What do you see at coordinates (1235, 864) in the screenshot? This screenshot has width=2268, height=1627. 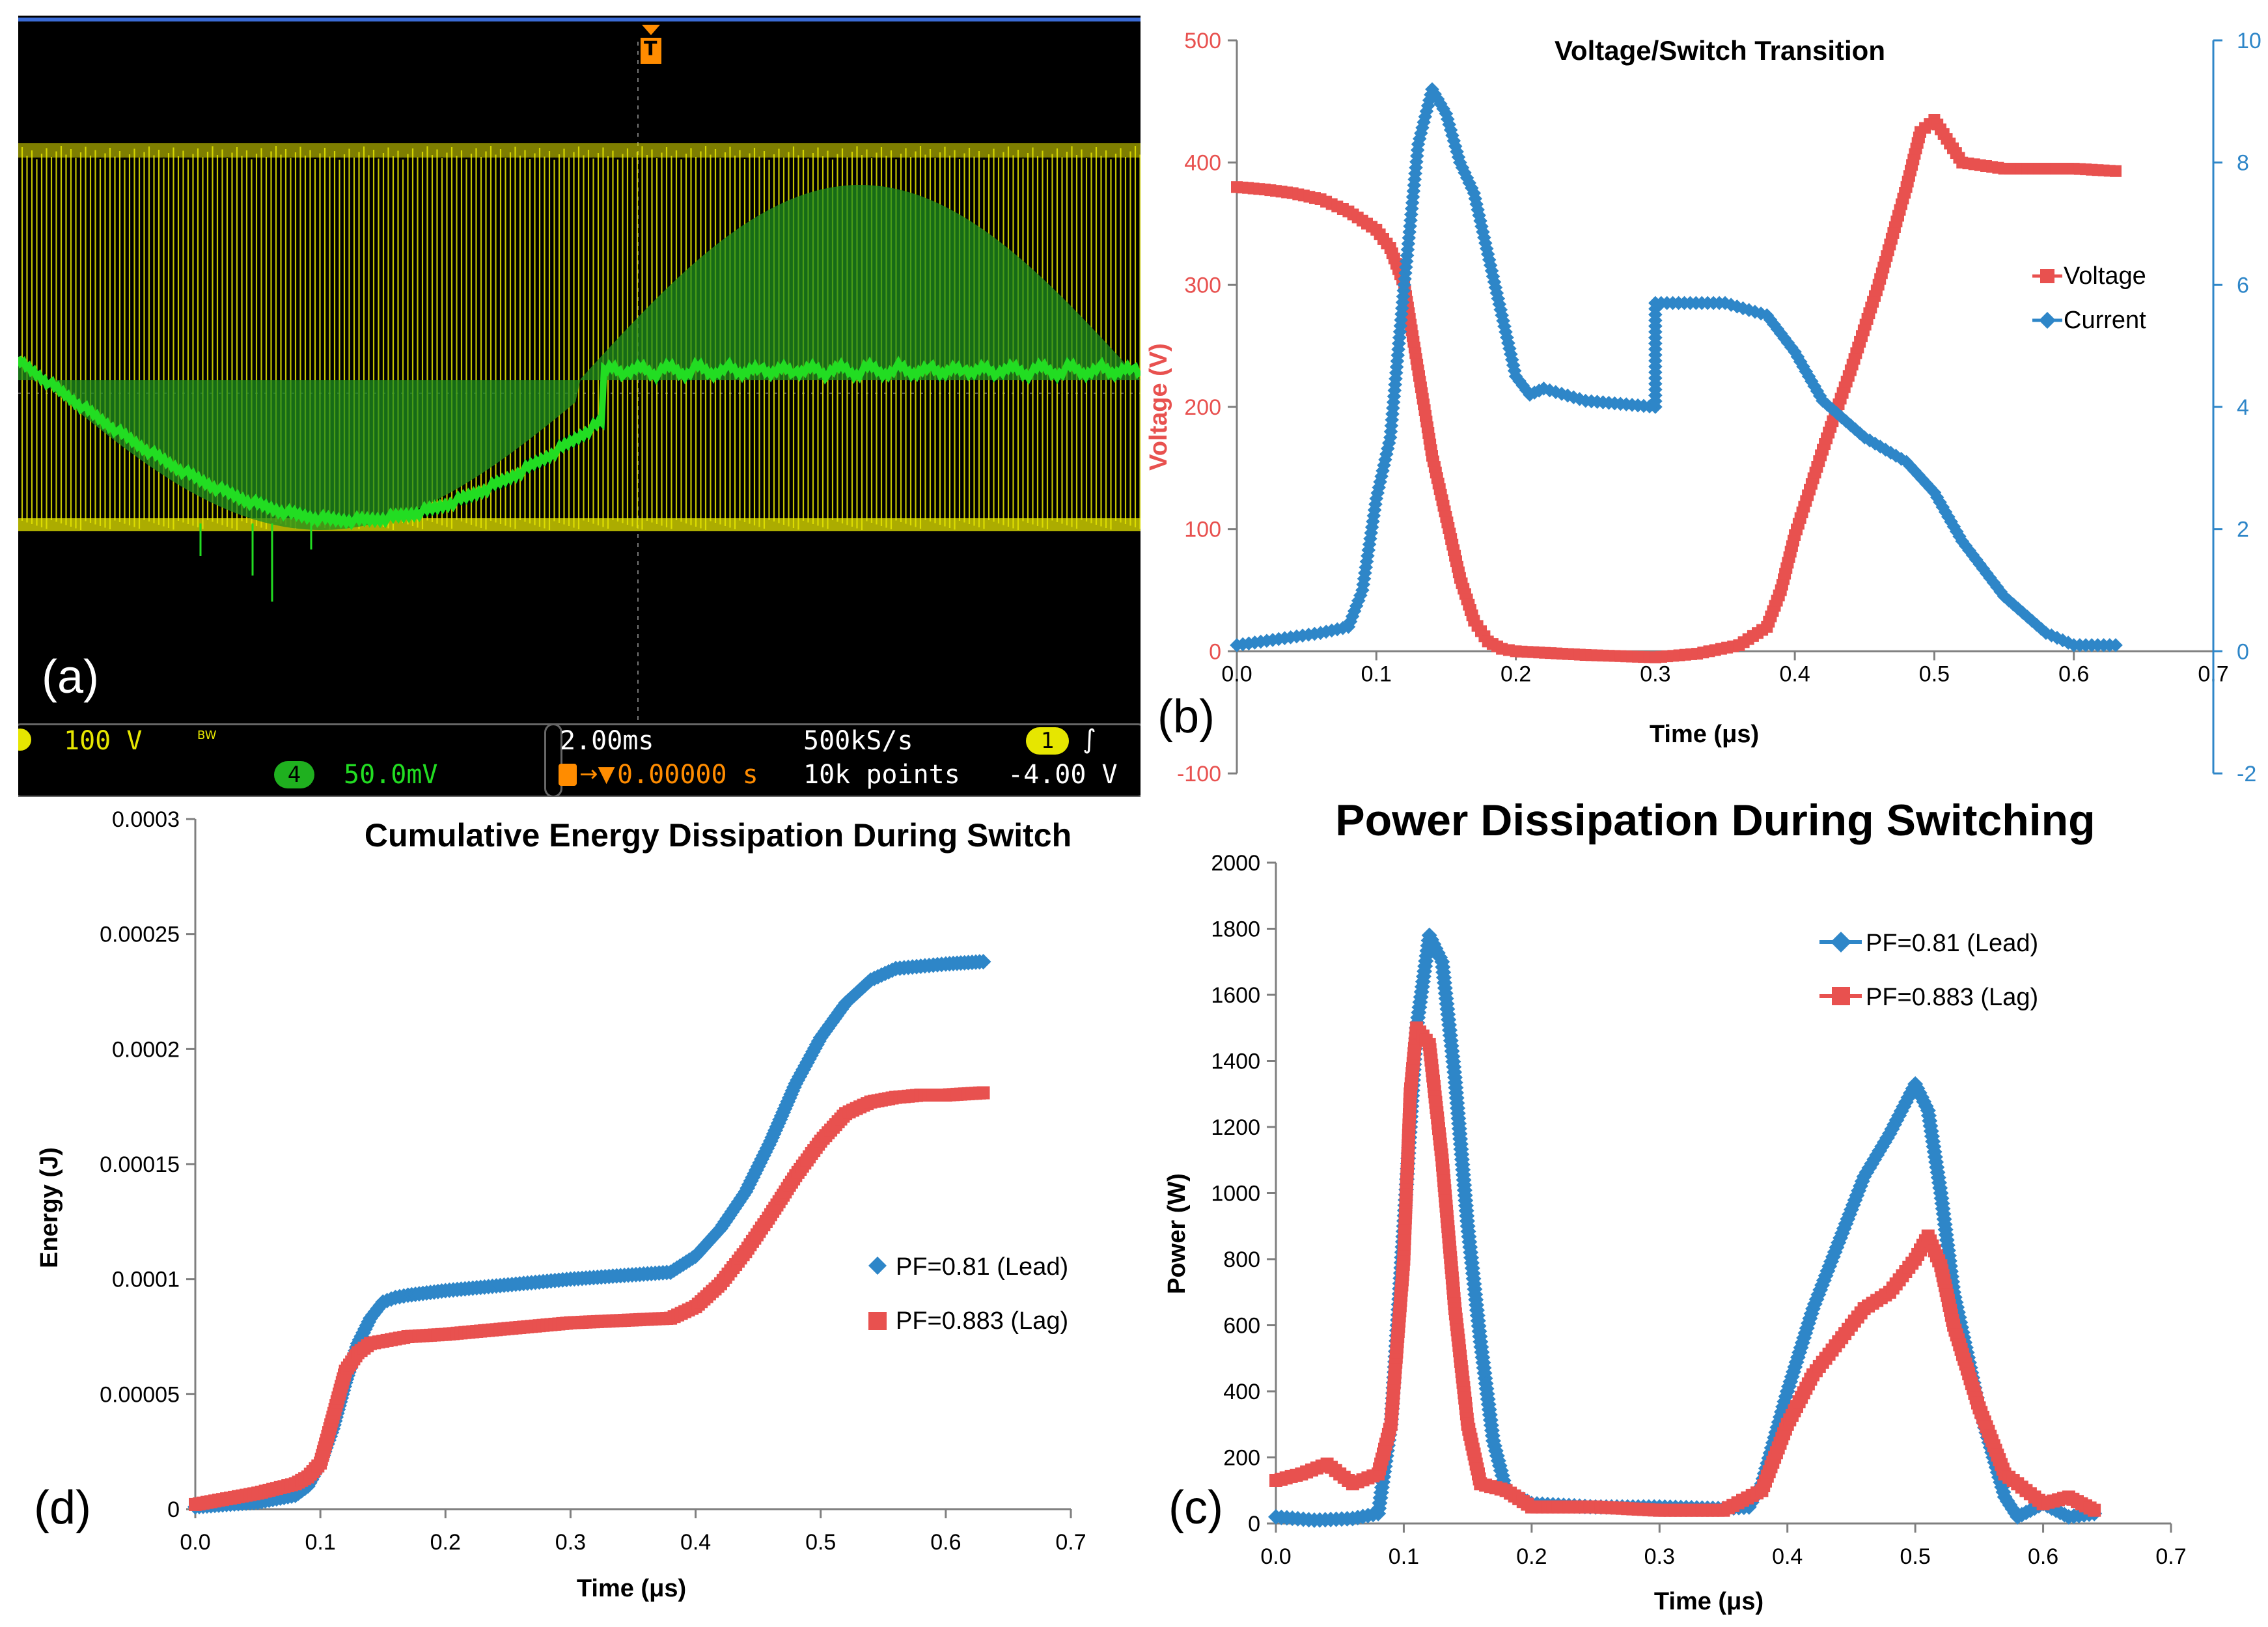 I see `y-tick-label: 2000` at bounding box center [1235, 864].